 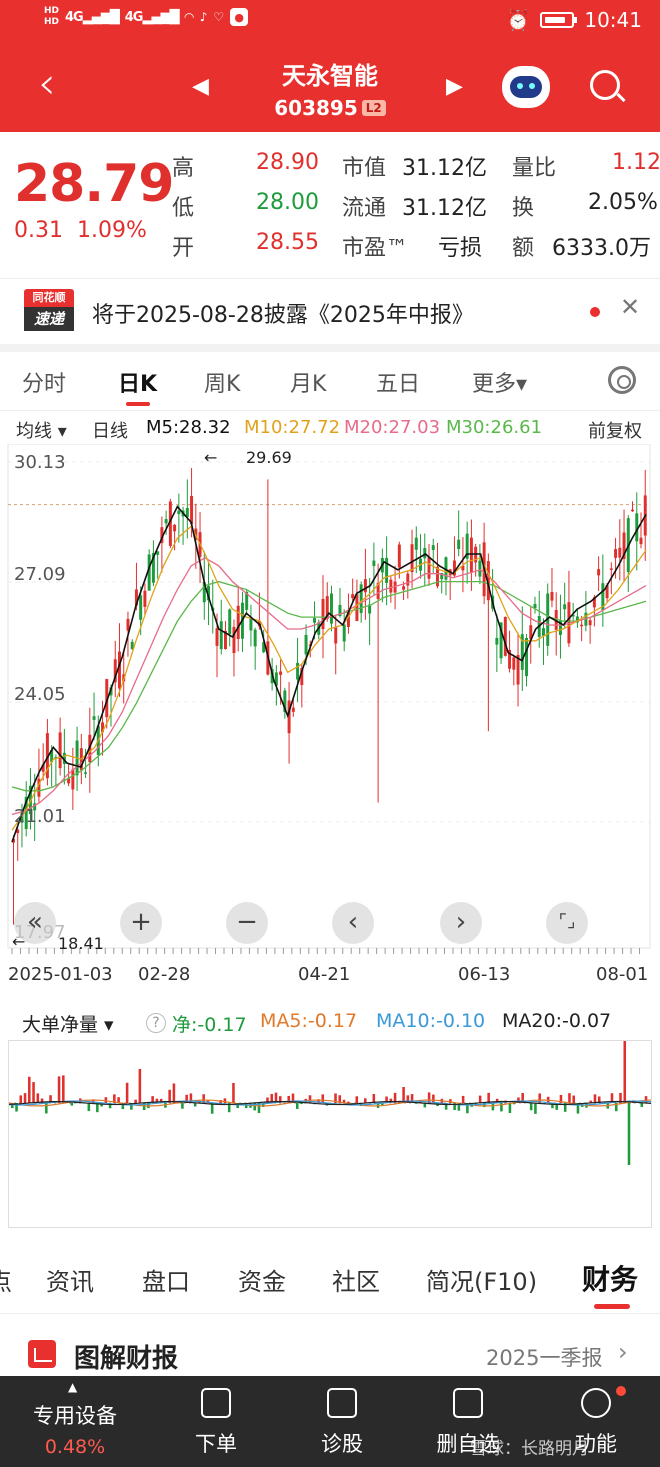 What do you see at coordinates (623, 1352) in the screenshot?
I see `chevron-right-icon: ›` at bounding box center [623, 1352].